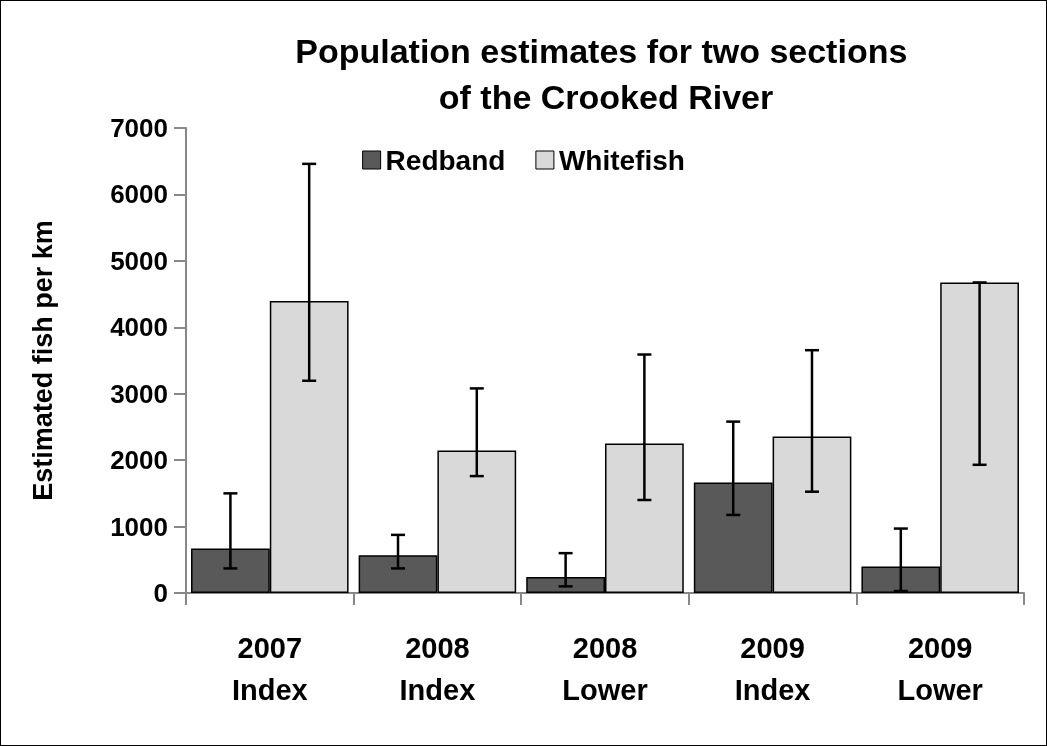 The image size is (1047, 746). I want to click on y-axis-title: Estimated fish per km, so click(42, 360).